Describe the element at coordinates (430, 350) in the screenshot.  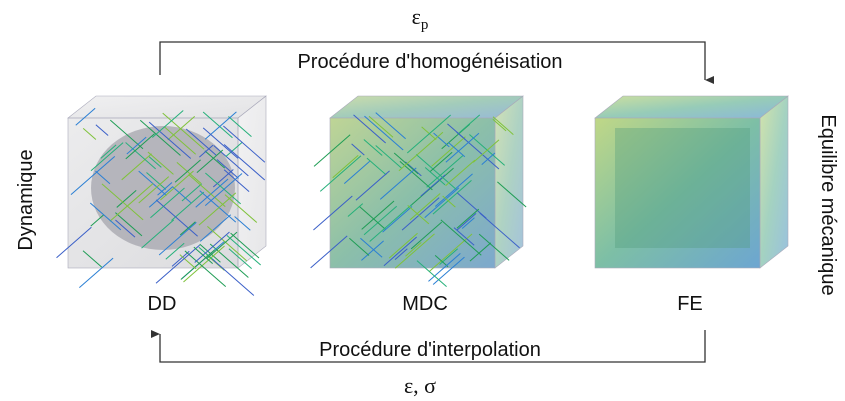
I see `bottom-arrow-label: Procédure d'interpolation` at that location.